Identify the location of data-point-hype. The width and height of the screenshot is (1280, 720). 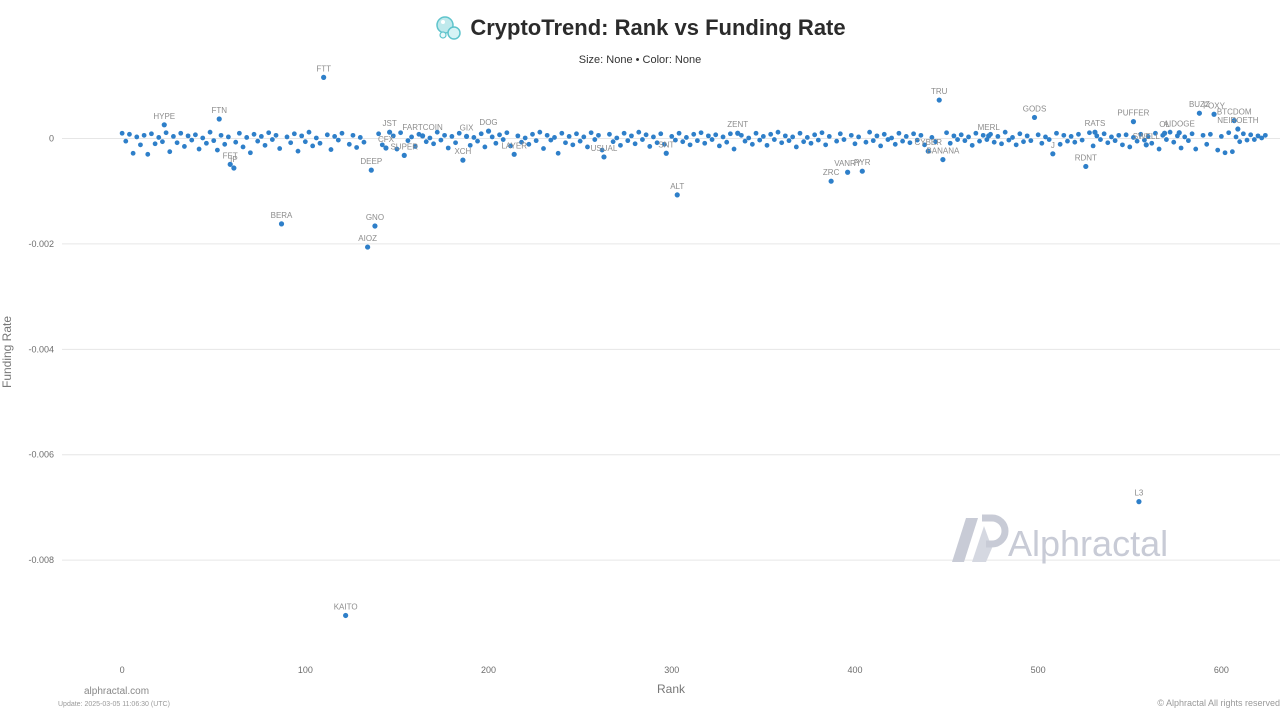
(164, 125).